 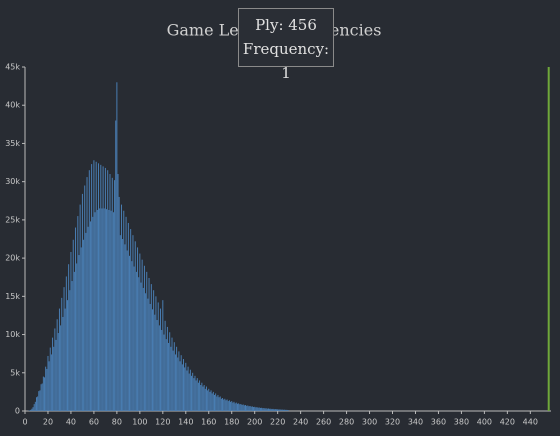 I want to click on x-tick-label: 380, so click(x=461, y=422).